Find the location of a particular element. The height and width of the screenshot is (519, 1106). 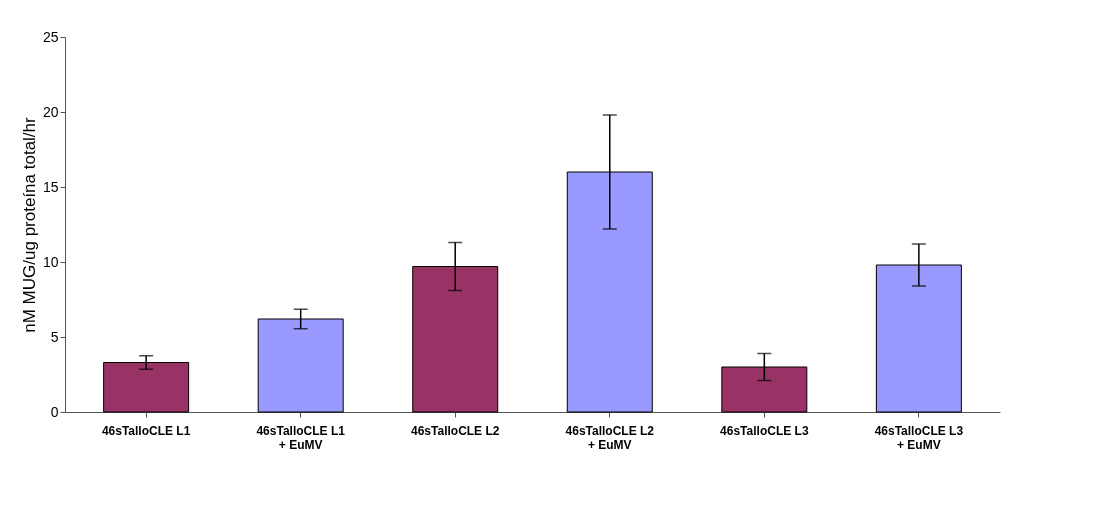

y-tick-label: 0 is located at coordinates (54, 411).